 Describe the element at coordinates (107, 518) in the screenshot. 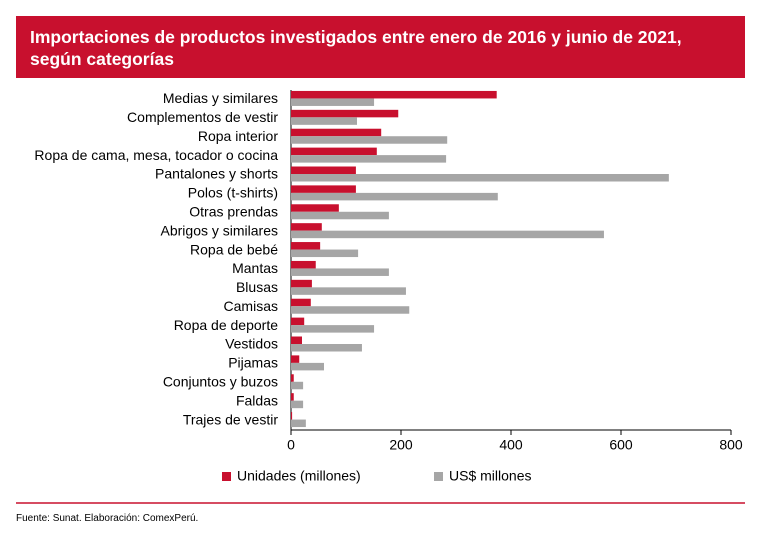

I see `source: Fuente: Sunat. Elaboración: ComexPerú.` at that location.